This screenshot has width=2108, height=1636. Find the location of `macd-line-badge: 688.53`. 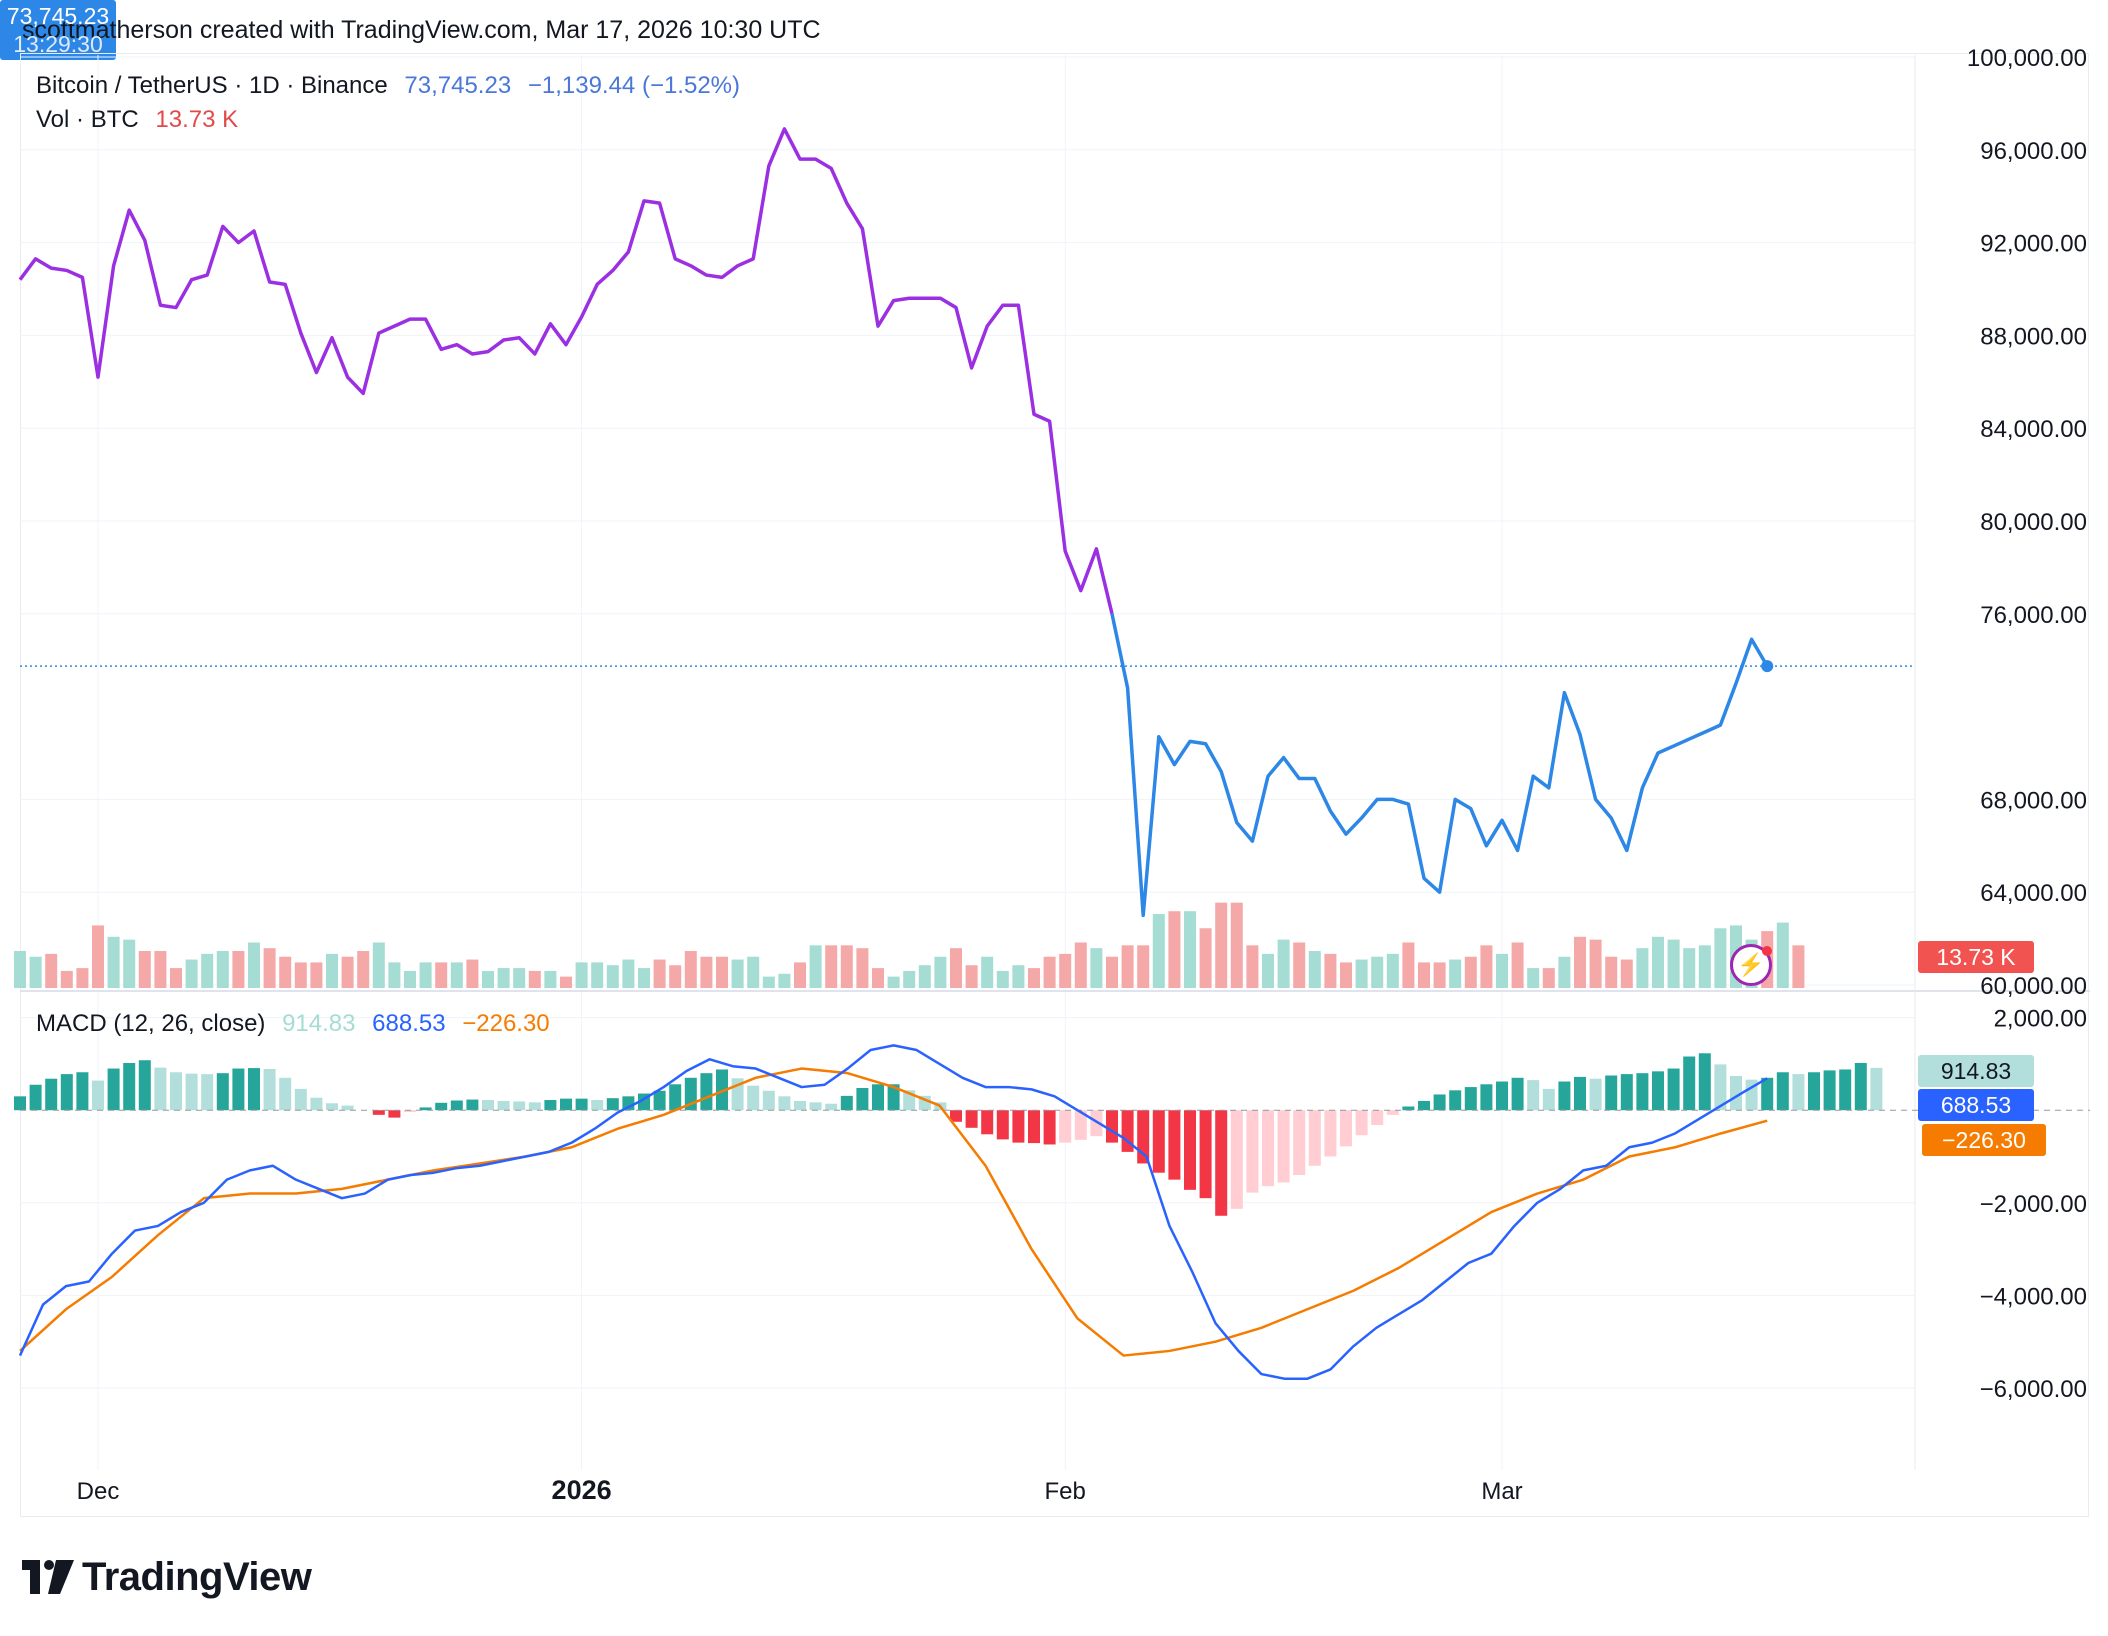

macd-line-badge: 688.53 is located at coordinates (1976, 1105).